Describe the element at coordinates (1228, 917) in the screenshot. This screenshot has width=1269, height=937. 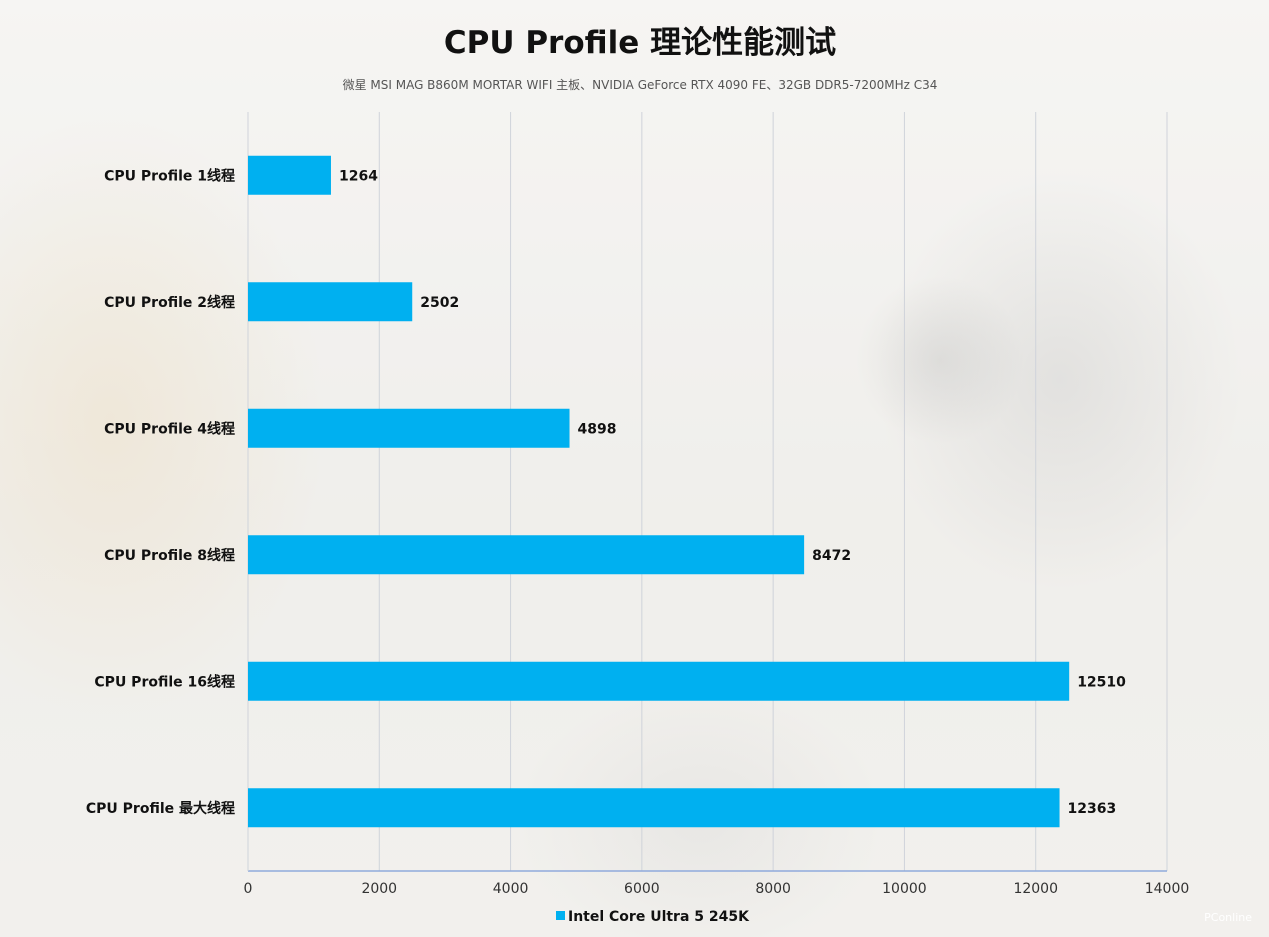
I see `watermark-text: PConline` at that location.